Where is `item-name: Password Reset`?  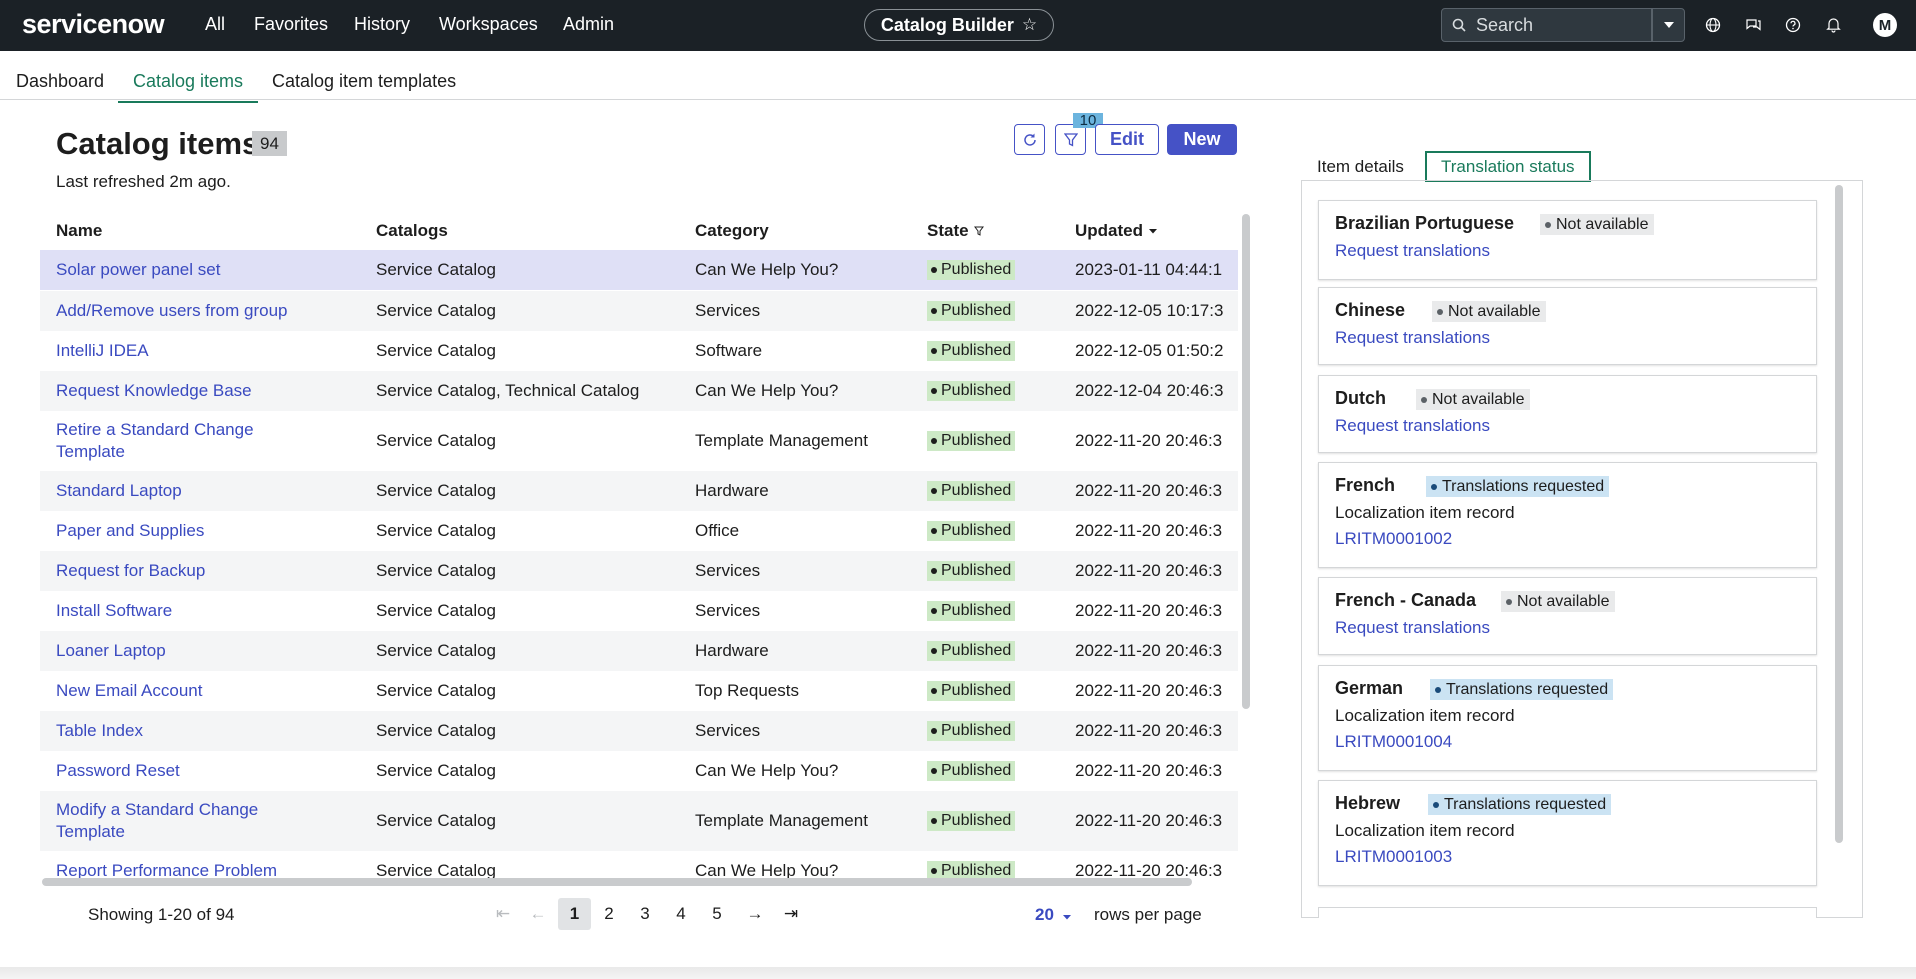 item-name: Password Reset is located at coordinates (118, 770).